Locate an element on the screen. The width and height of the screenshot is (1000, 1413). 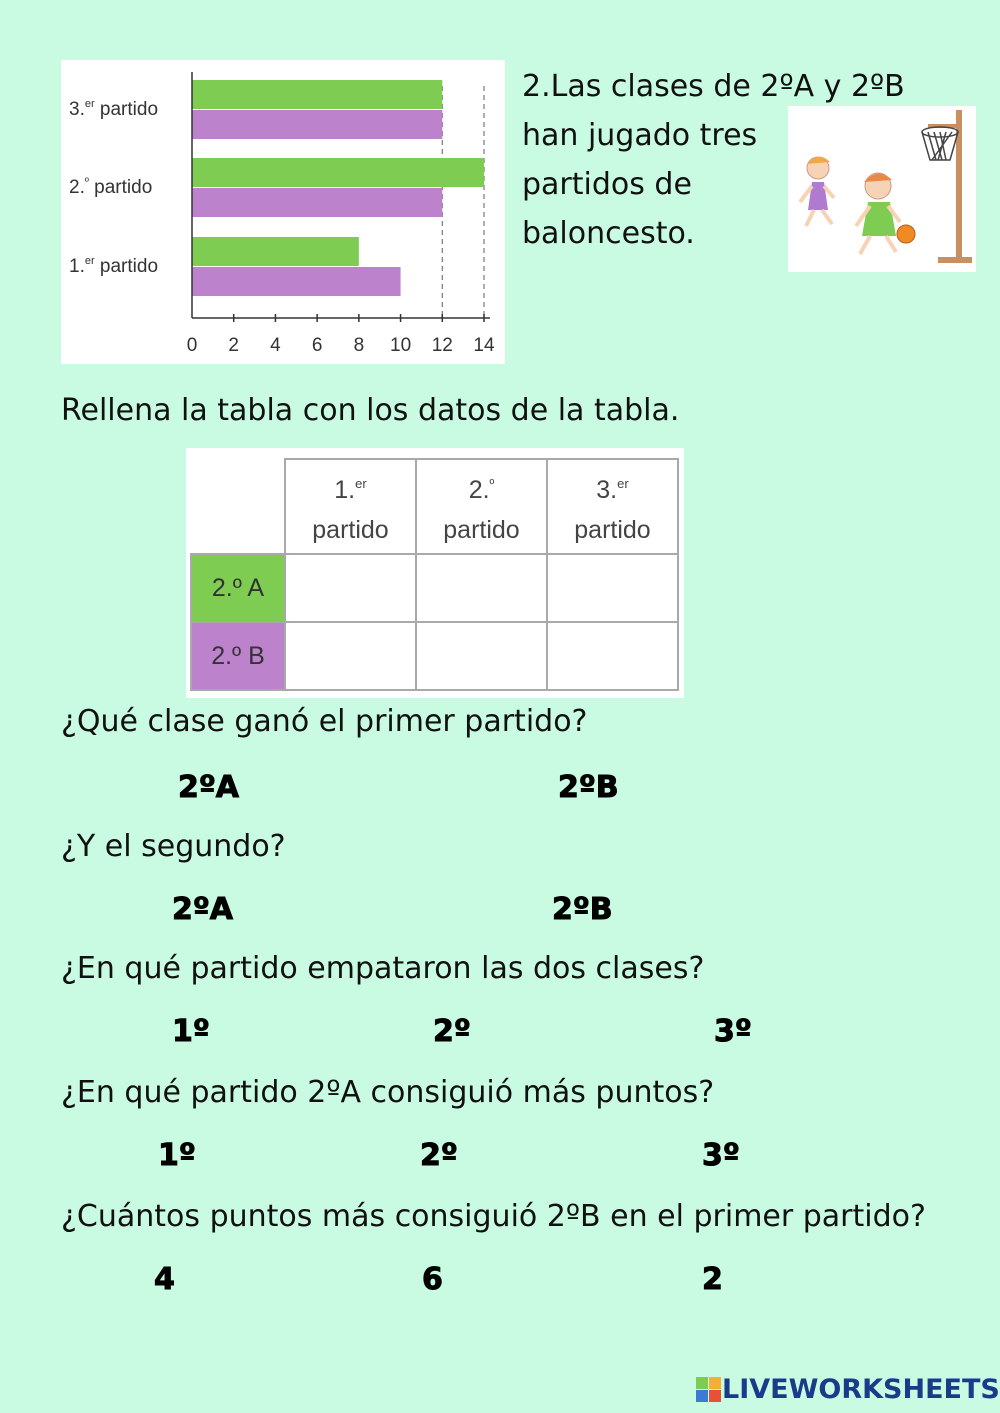
option-q2-2a: 2ºA is located at coordinates (202, 910).